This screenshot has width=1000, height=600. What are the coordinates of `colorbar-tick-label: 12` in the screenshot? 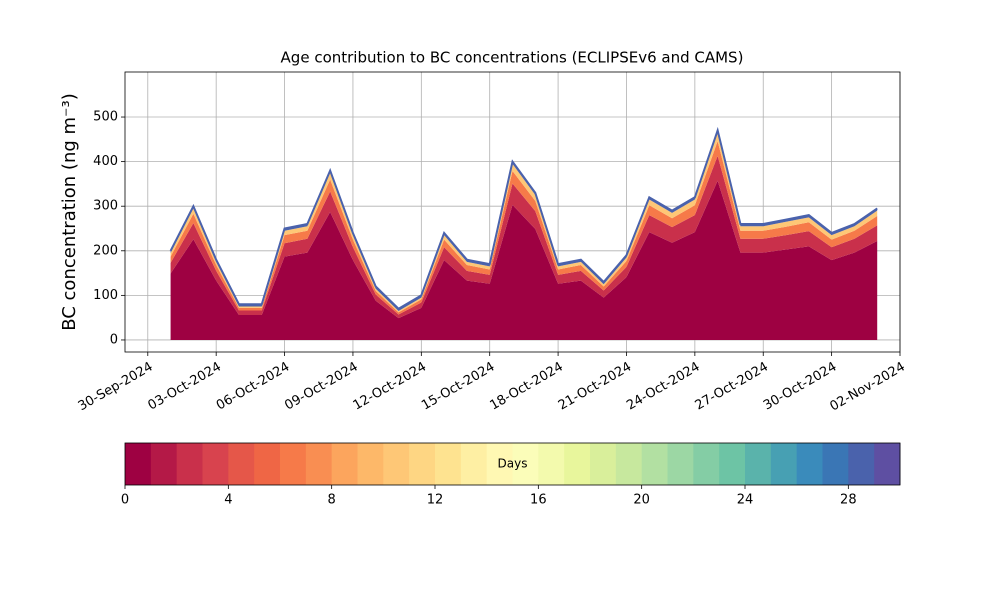 It's located at (435, 500).